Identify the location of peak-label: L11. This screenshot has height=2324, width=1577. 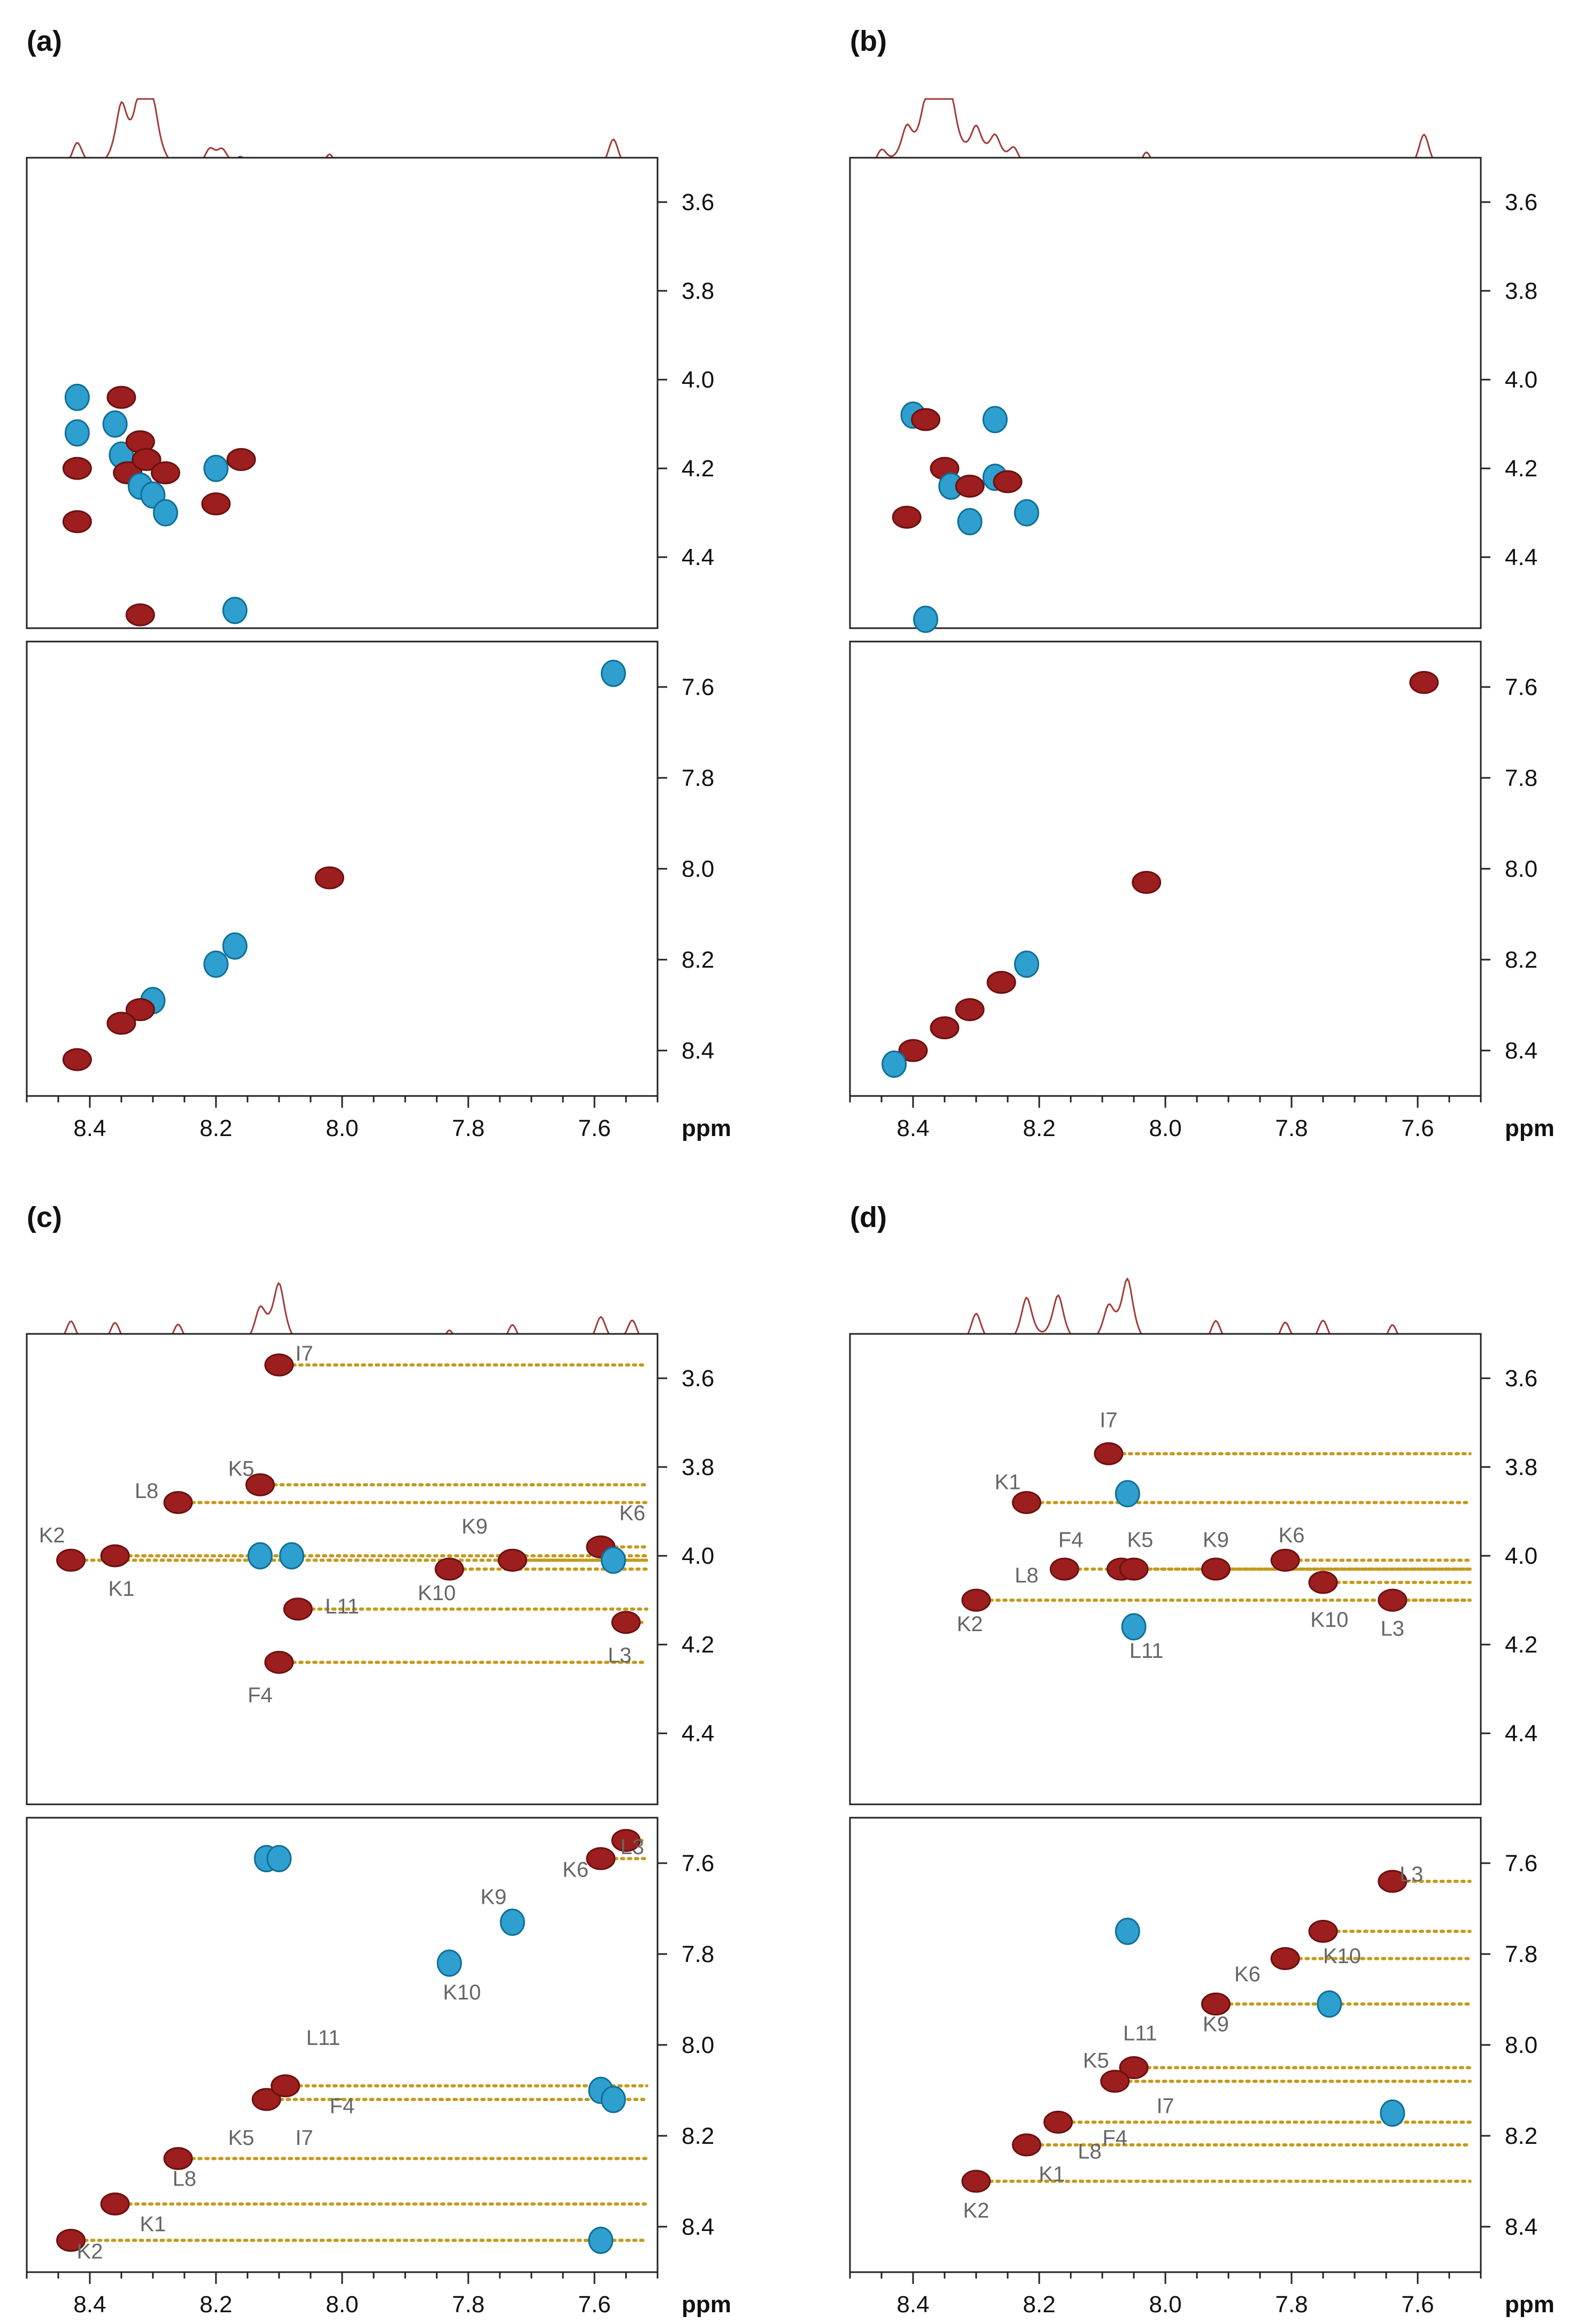
(1147, 1651).